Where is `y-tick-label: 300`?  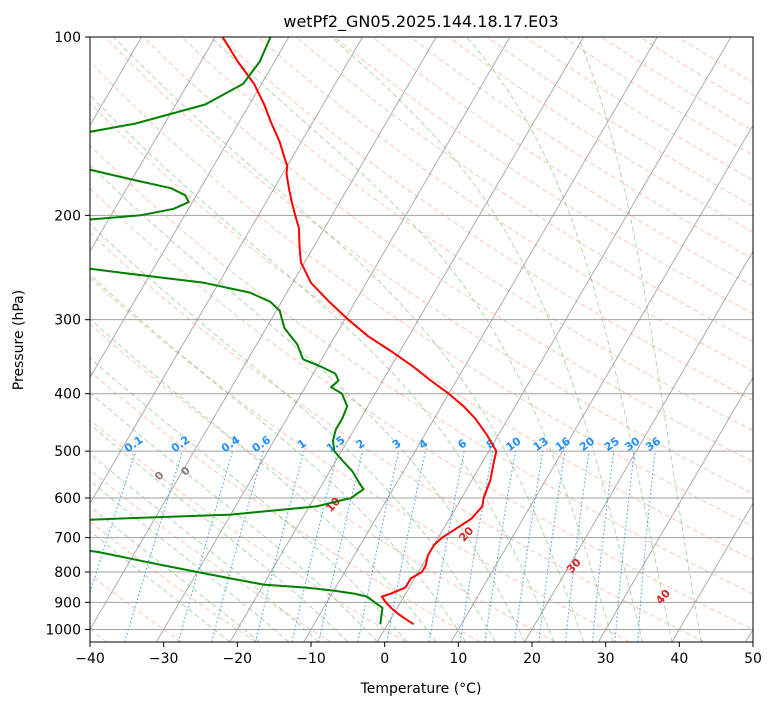 y-tick-label: 300 is located at coordinates (67, 321).